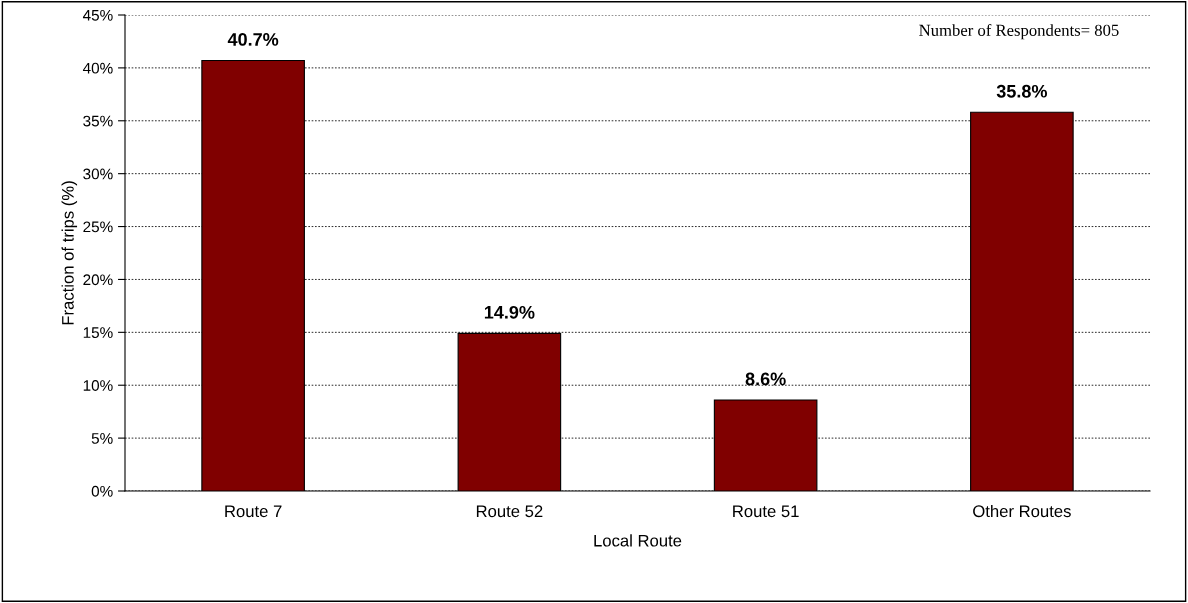  What do you see at coordinates (1021, 91) in the screenshot?
I see `data-label: 35.8%` at bounding box center [1021, 91].